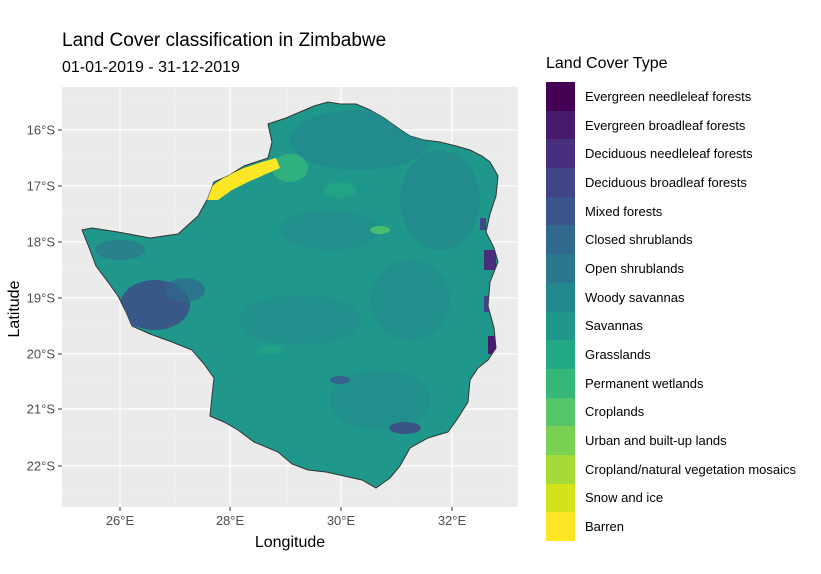  Describe the element at coordinates (41, 186) in the screenshot. I see `y-tick-label: 17°S` at that location.